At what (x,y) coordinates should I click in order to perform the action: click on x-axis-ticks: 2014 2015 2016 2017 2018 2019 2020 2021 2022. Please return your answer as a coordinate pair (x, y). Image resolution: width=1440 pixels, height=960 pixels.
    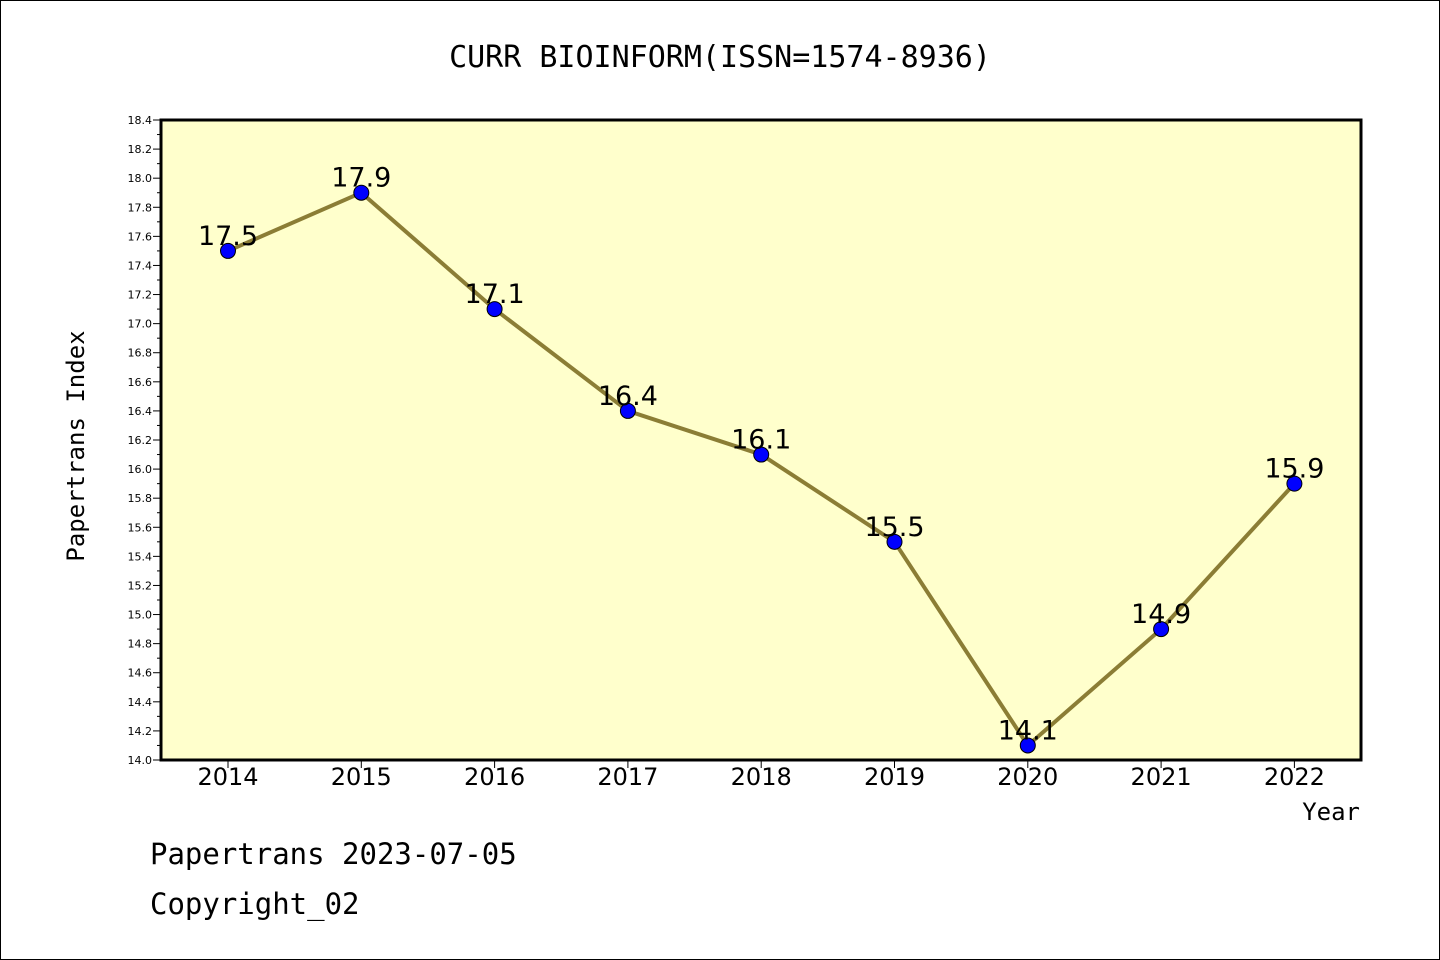
    Looking at the image, I should click on (761, 775).